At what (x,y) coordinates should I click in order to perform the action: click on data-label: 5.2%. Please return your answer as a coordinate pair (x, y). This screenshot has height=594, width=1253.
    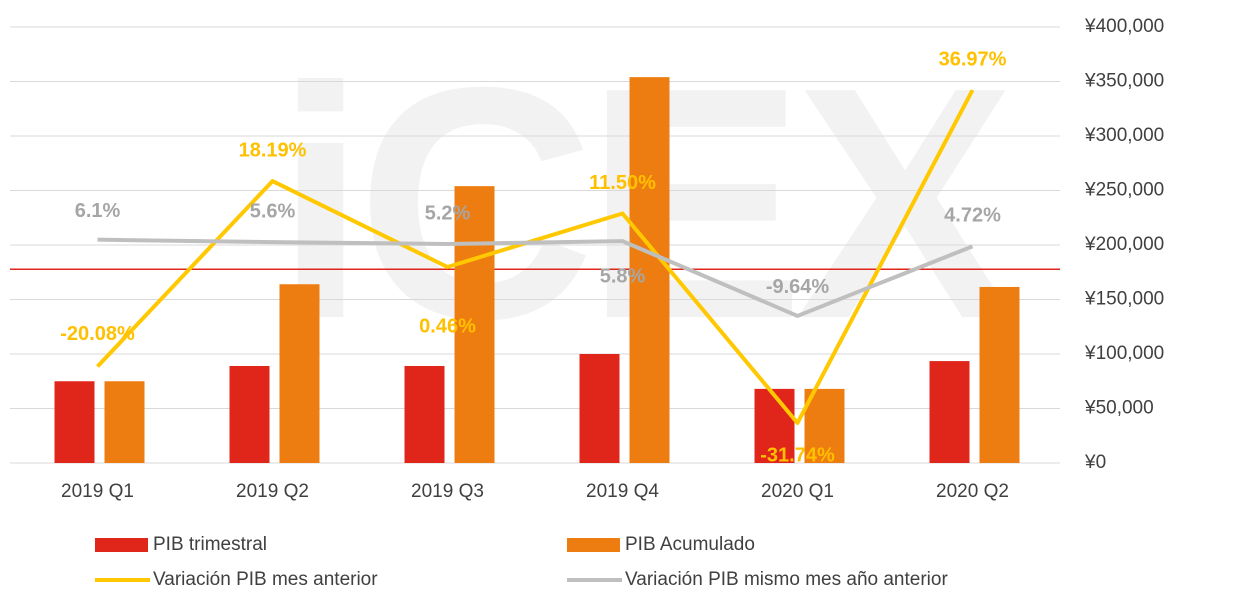
    Looking at the image, I should click on (448, 213).